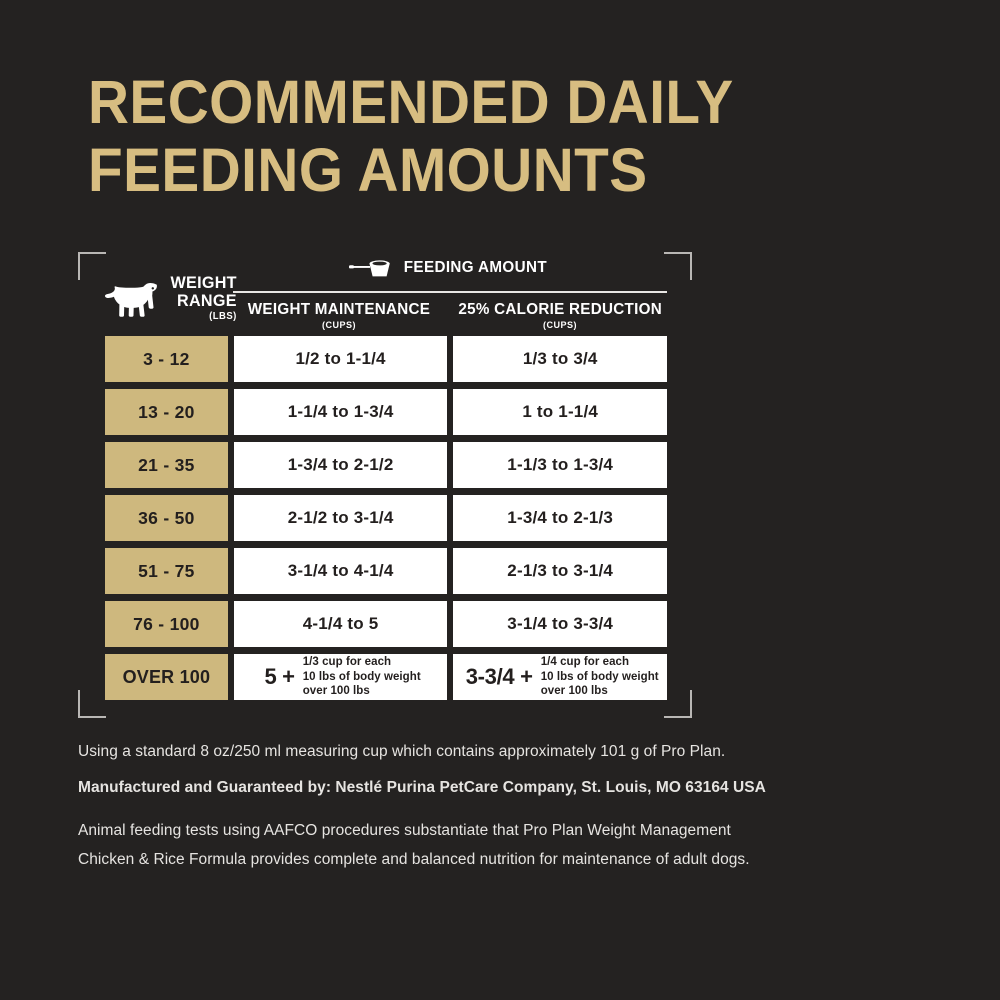 The height and width of the screenshot is (1000, 1000). Describe the element at coordinates (171, 304) in the screenshot. I see `weight-range-header: WEIGHT RANGE (LBS)` at that location.